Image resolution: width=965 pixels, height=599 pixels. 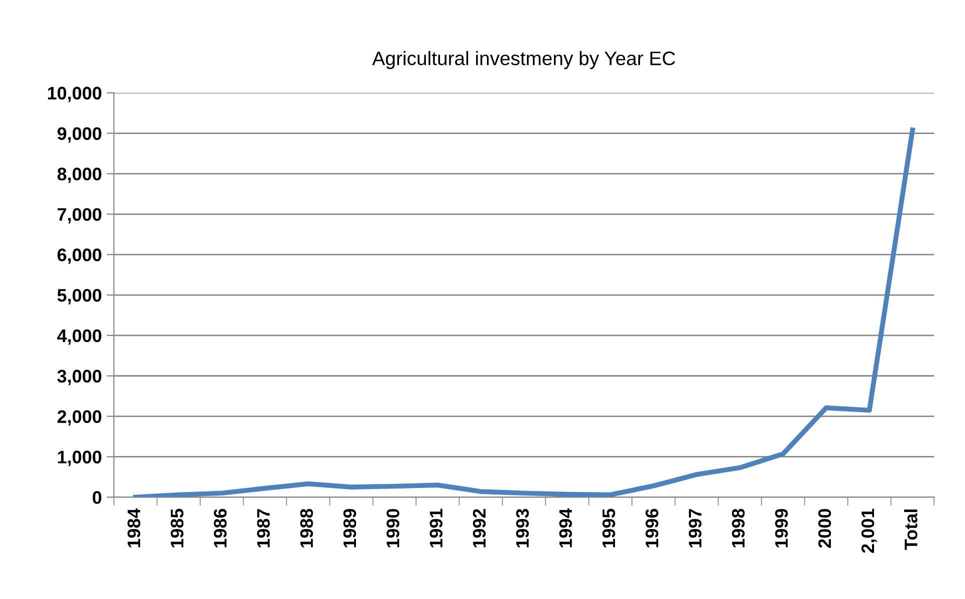 I want to click on x-tick-label: 1988, so click(x=306, y=528).